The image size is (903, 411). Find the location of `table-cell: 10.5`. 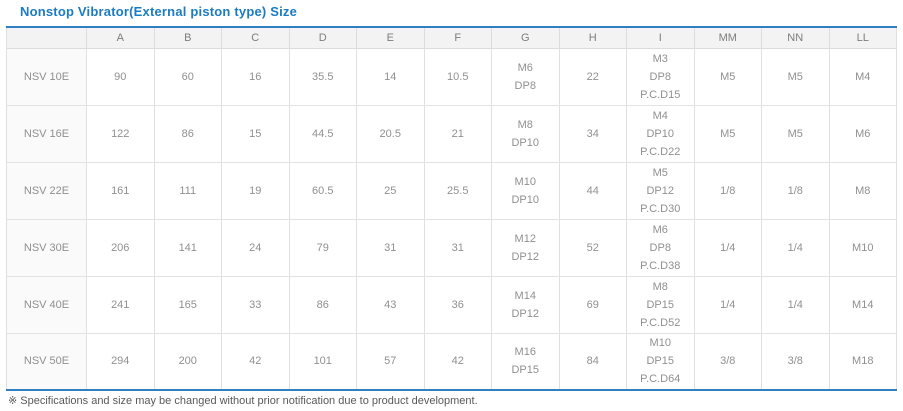

table-cell: 10.5 is located at coordinates (457, 77).